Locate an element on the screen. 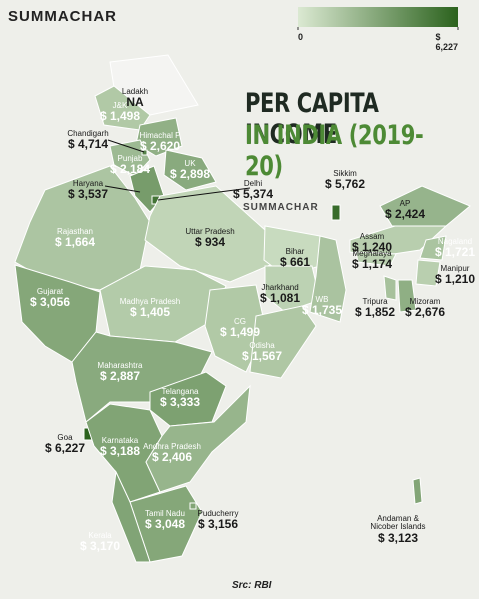 This screenshot has height=599, width=479. region-value: $ 3,333 is located at coordinates (180, 402).